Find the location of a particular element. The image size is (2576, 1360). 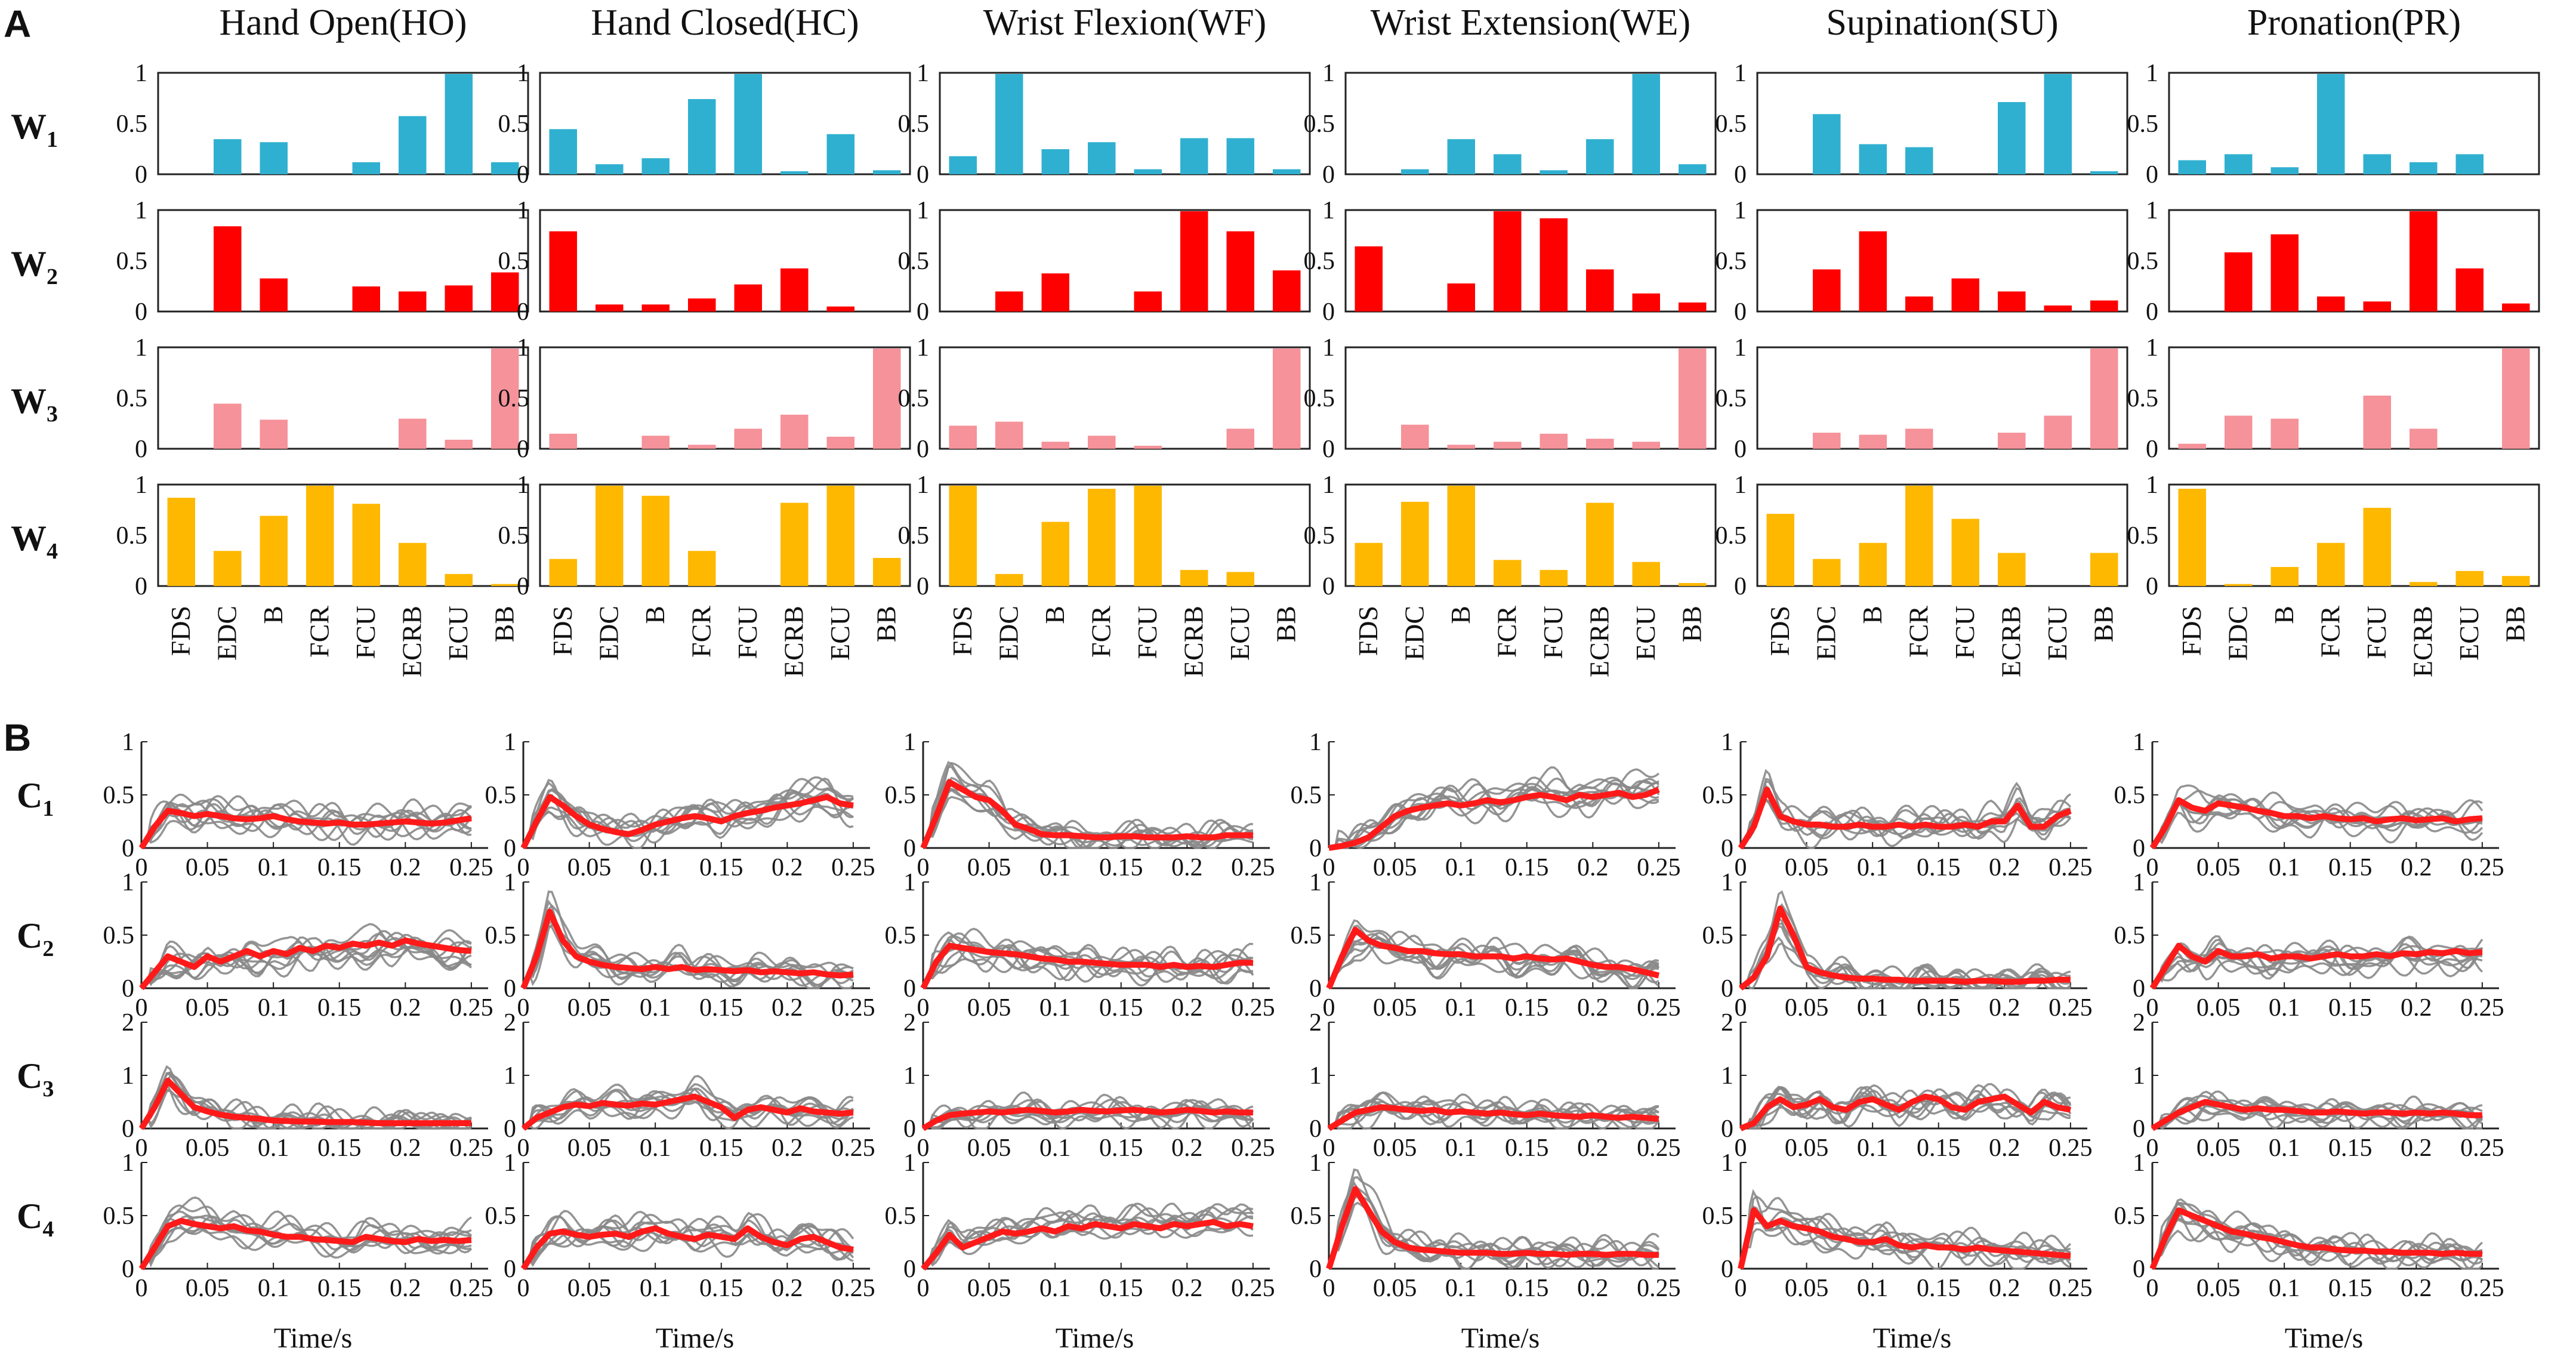

bar-chart-Wrist Flexion(WF)-W1: 00.51 is located at coordinates (1104, 124).